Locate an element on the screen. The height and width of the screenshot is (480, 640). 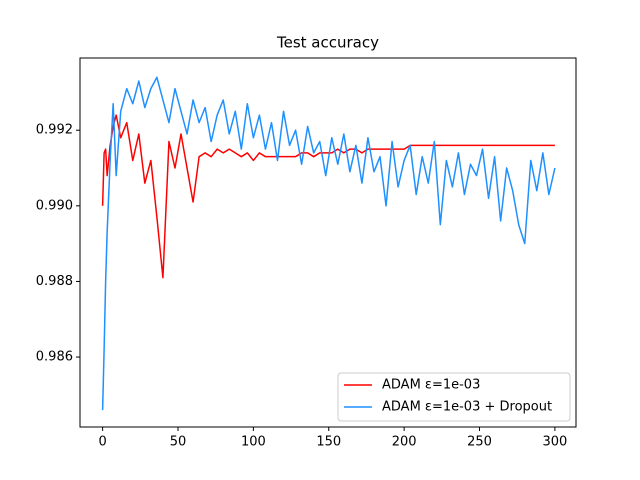
y-tick-label: 0.986 is located at coordinates (54, 357).